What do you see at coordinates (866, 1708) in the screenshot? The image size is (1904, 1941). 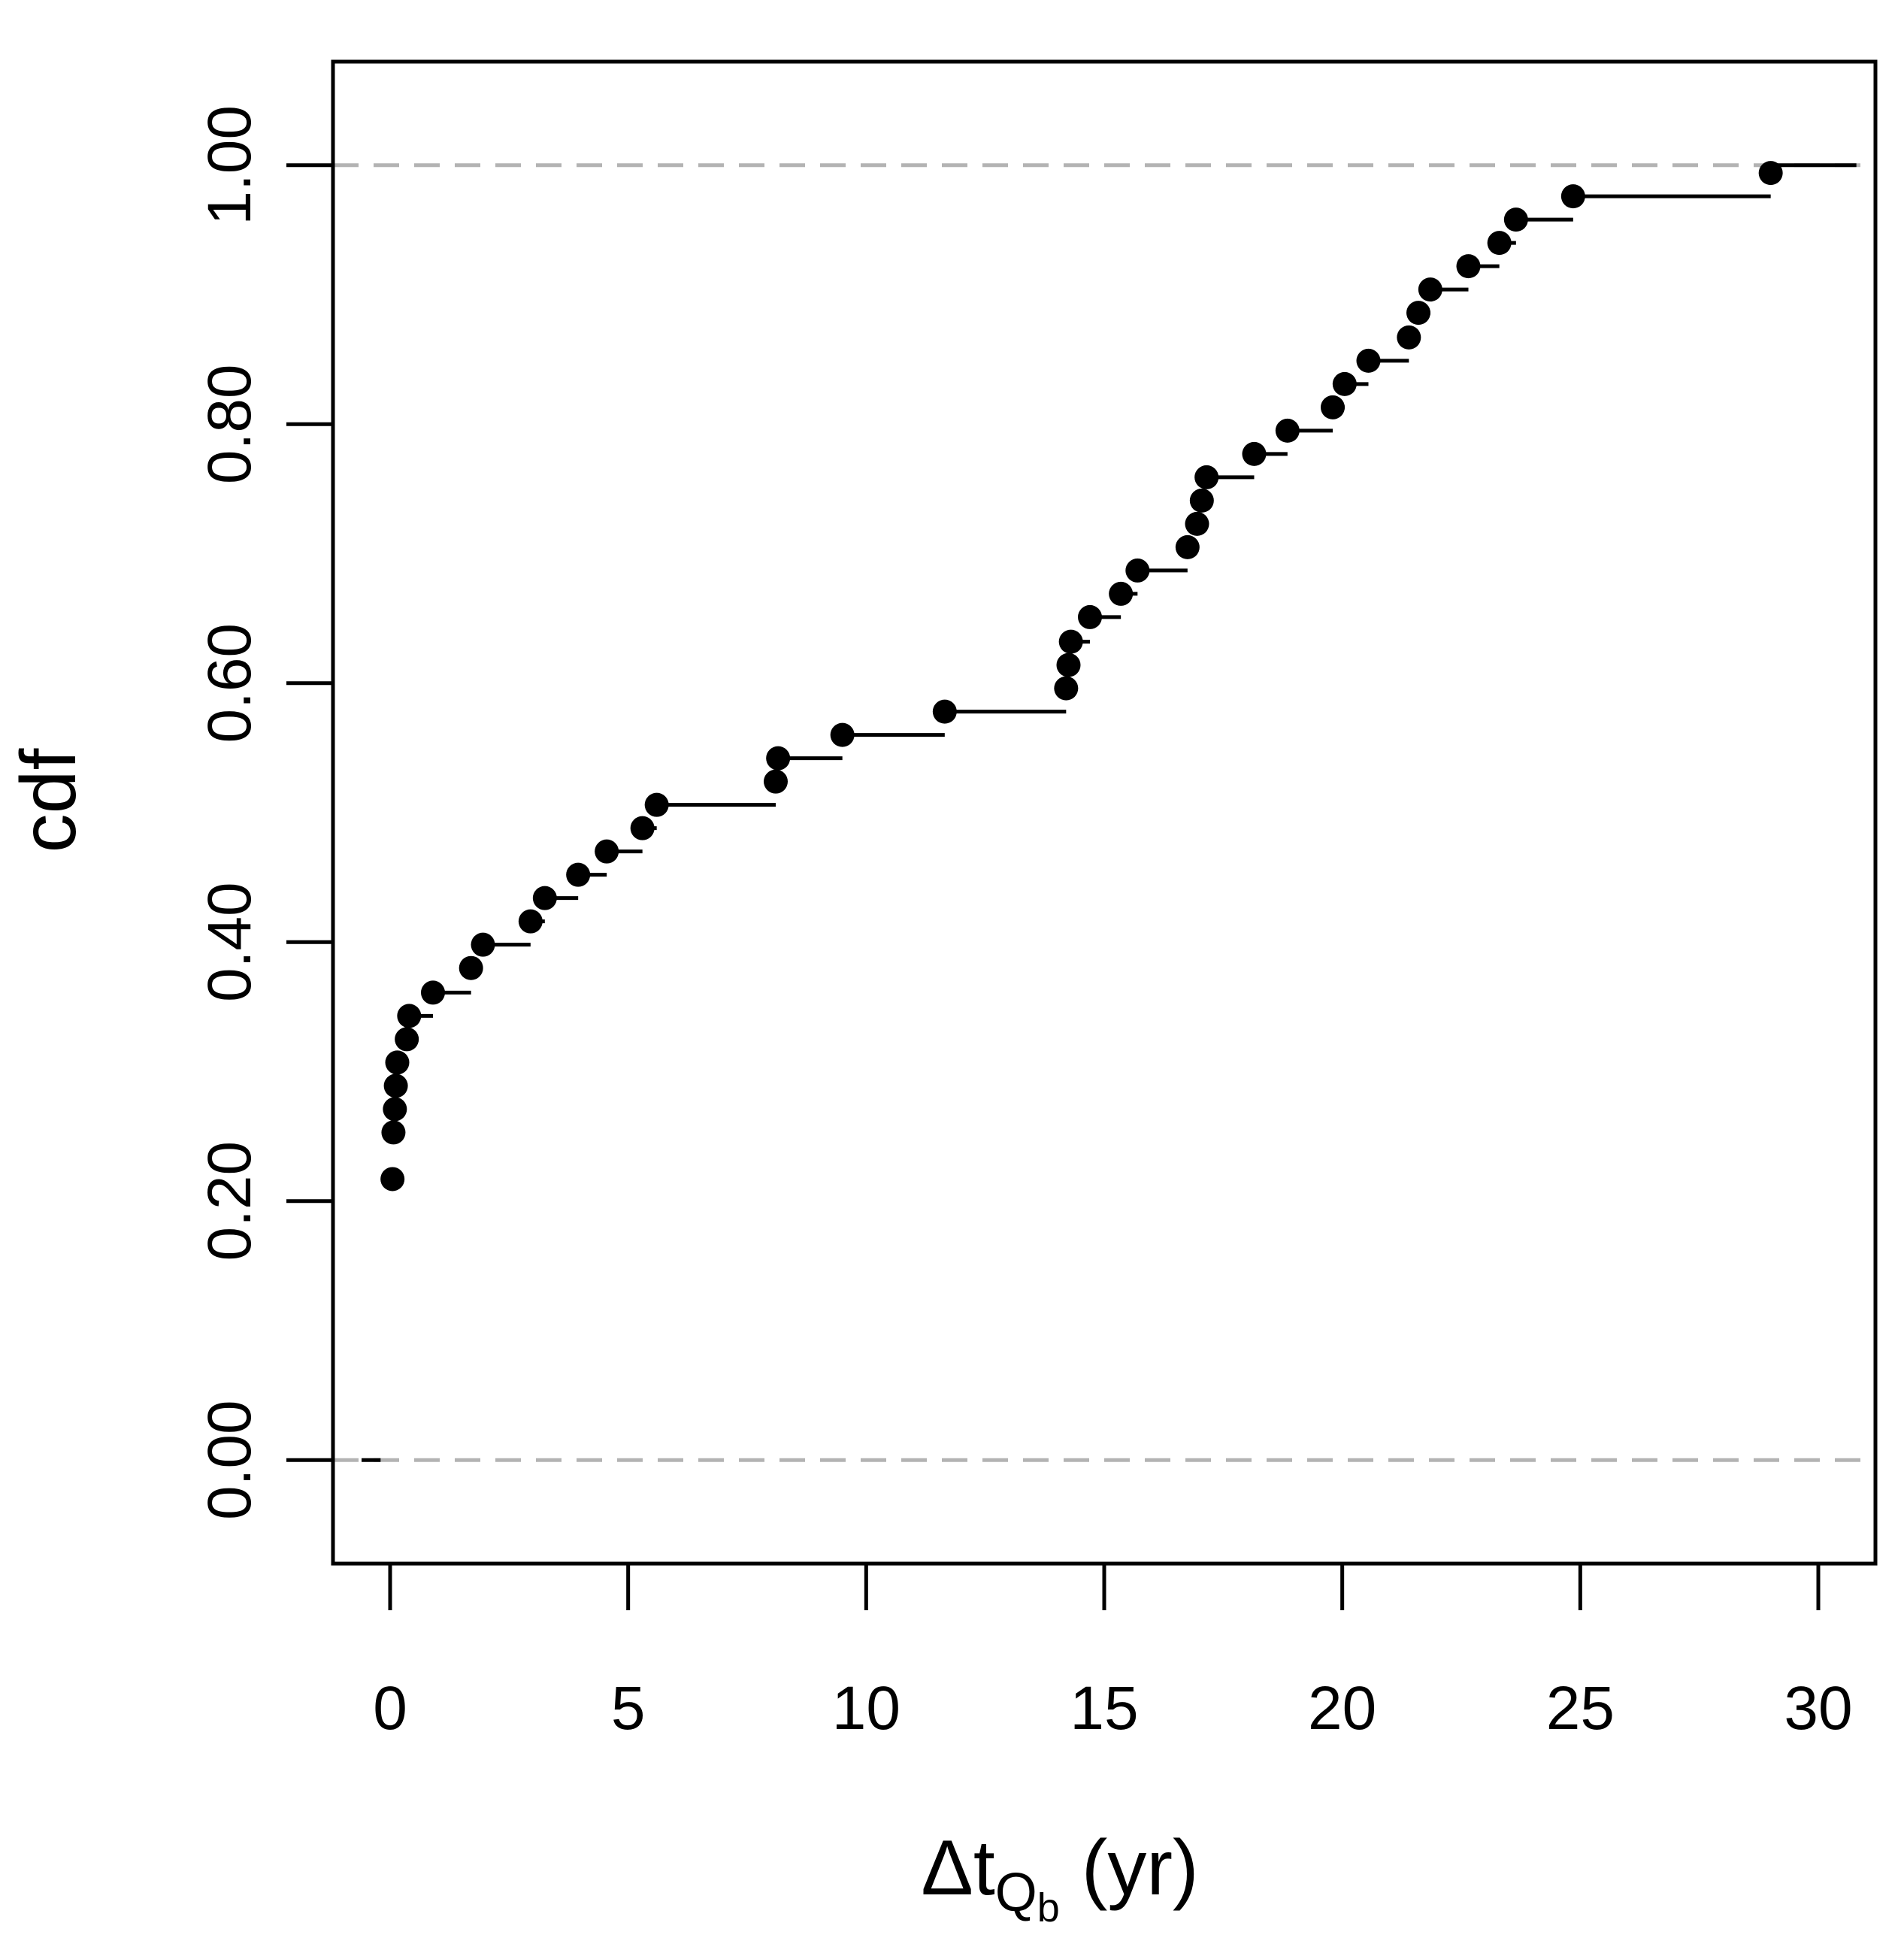 I see `x-tick-label: 10` at bounding box center [866, 1708].